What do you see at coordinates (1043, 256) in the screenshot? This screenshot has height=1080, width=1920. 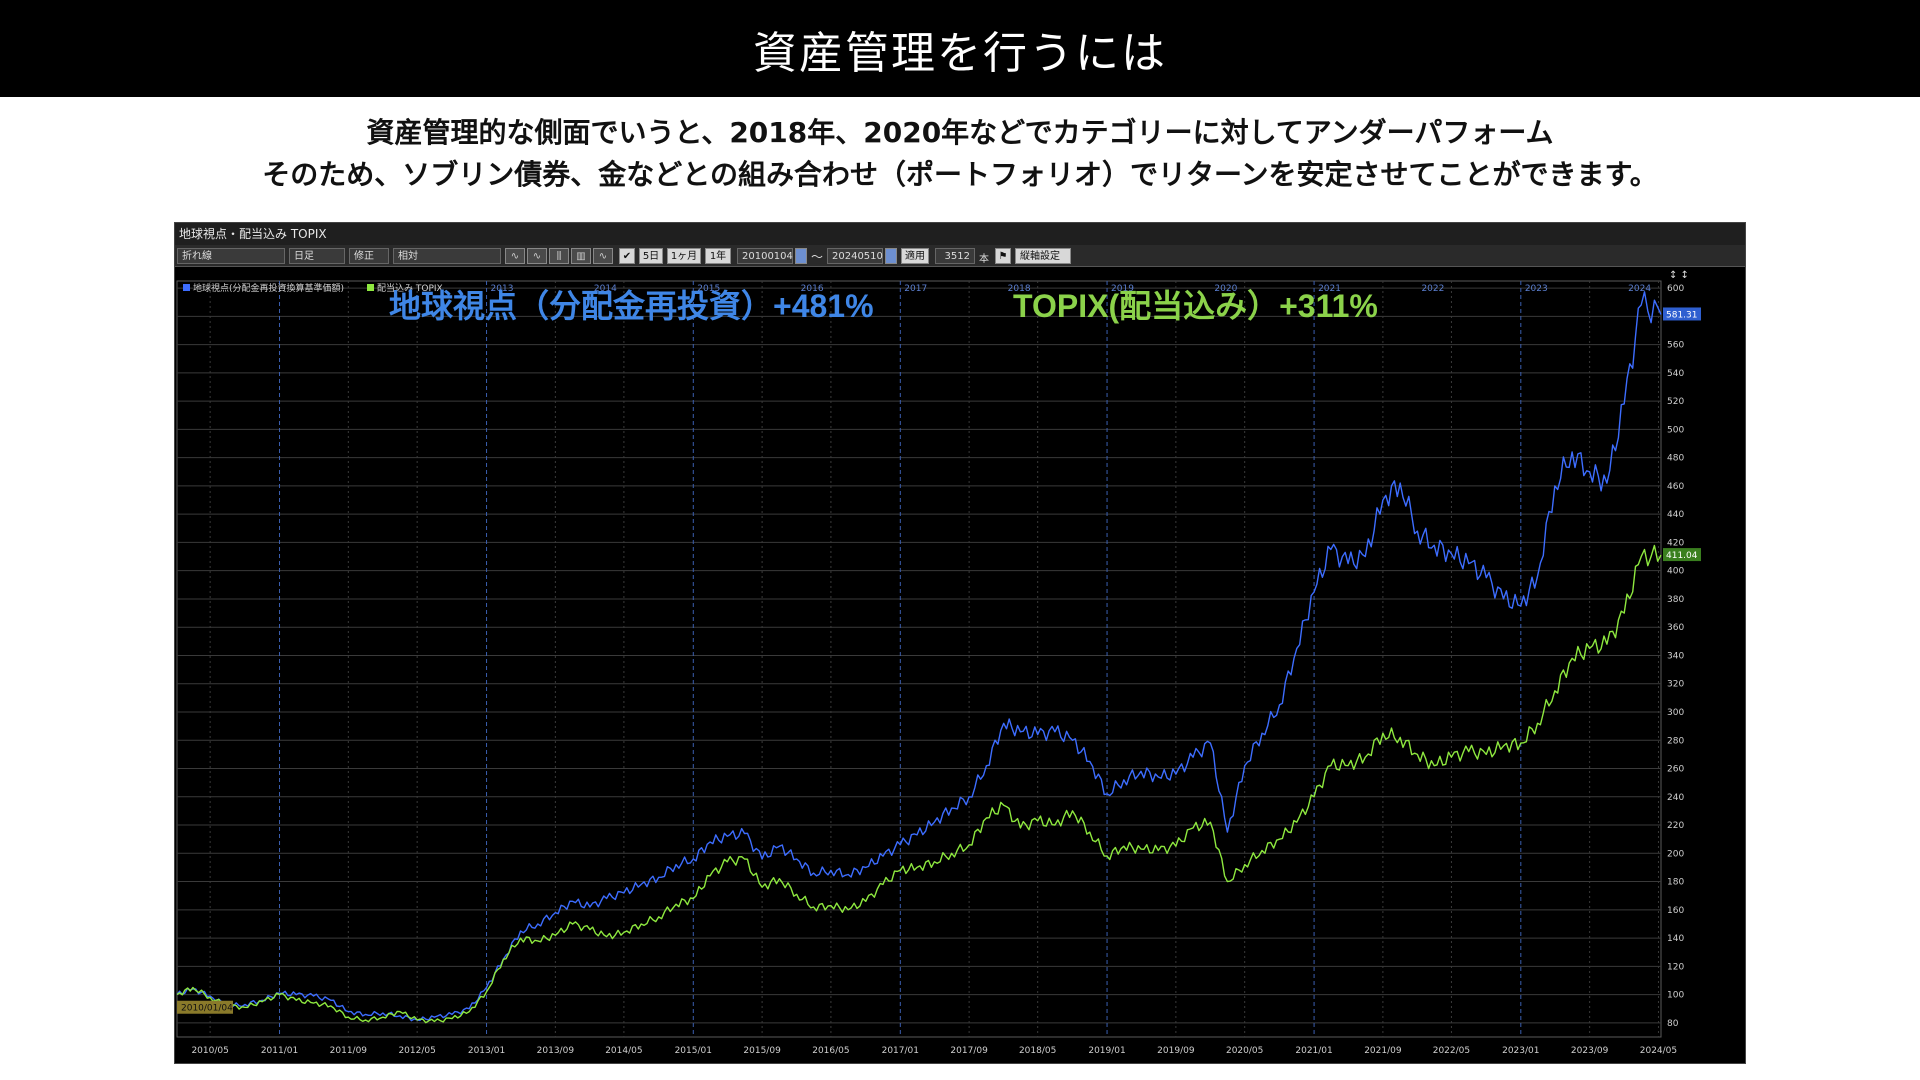 I see `axis-settings-button: 縦軸設定` at bounding box center [1043, 256].